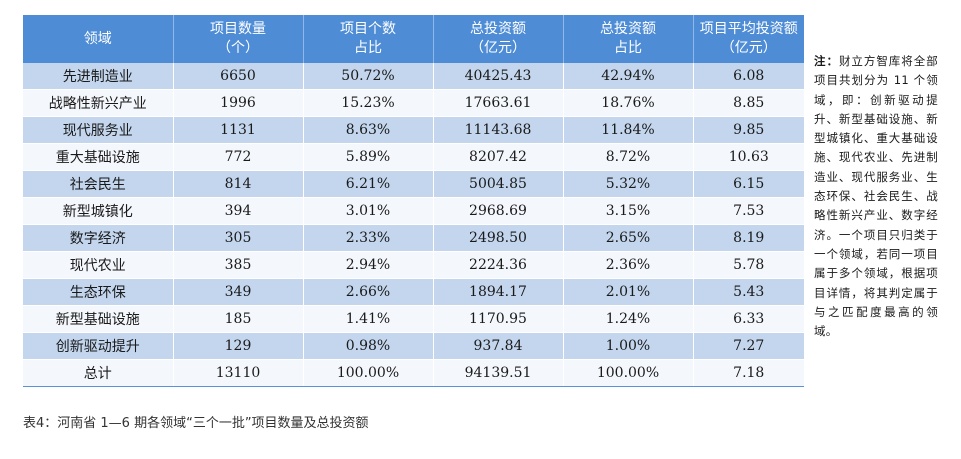 The image size is (961, 459). Describe the element at coordinates (628, 157) in the screenshot. I see `value-cell: 8.72%` at that location.